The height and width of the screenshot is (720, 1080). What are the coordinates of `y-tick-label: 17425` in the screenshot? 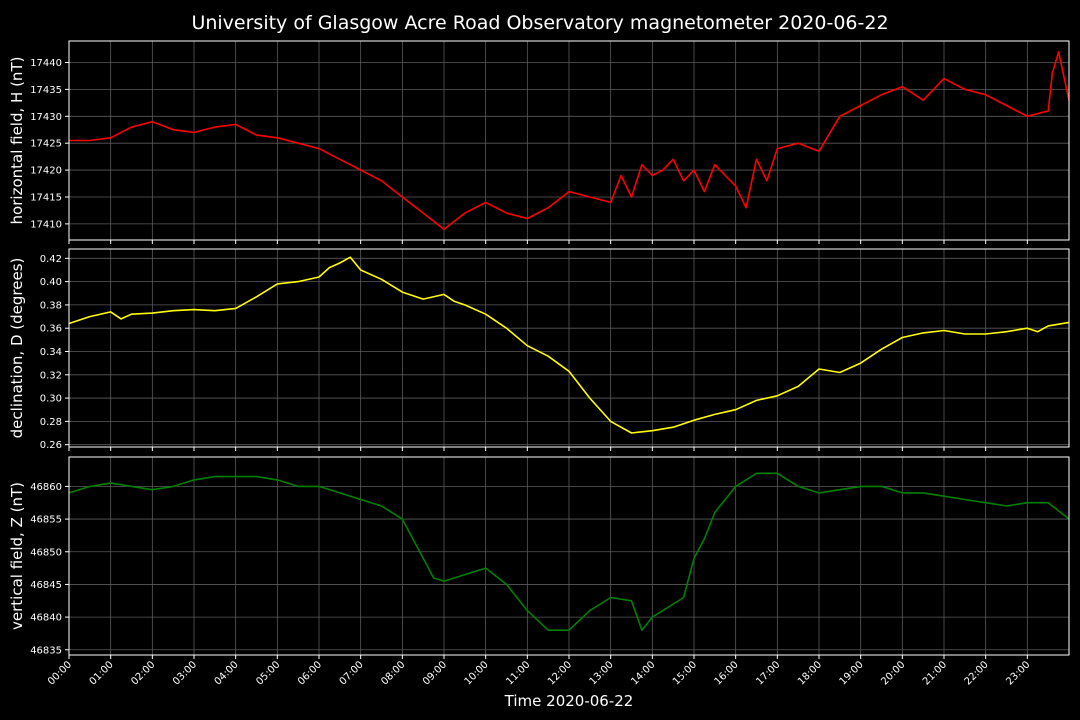 It's located at (46, 144).